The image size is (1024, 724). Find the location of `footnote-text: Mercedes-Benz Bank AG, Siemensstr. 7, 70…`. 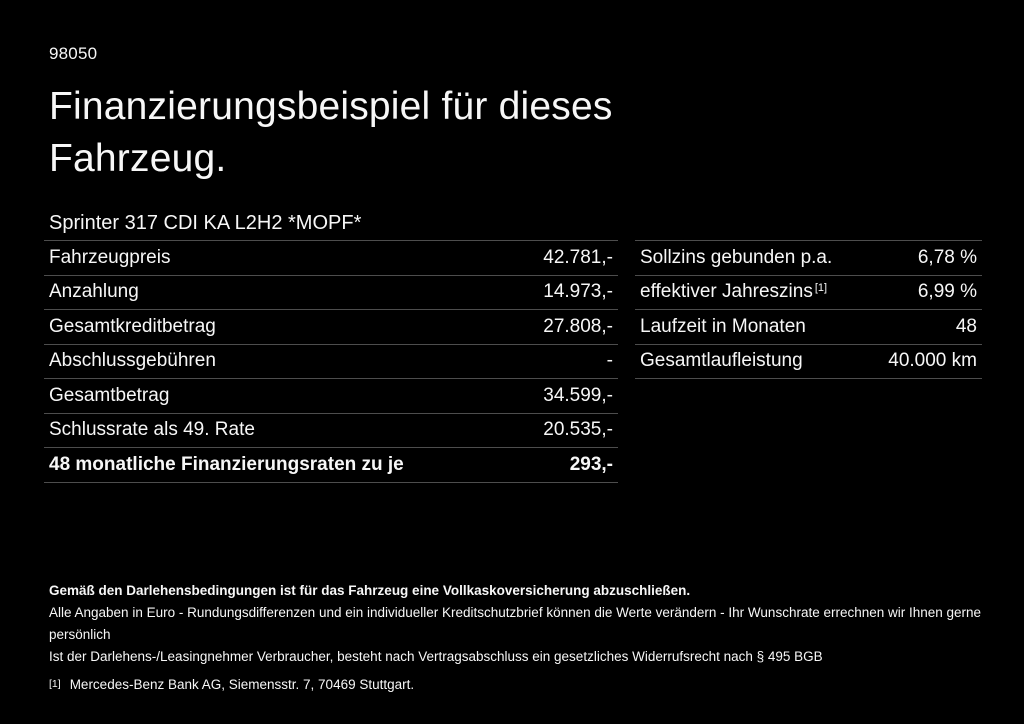

footnote-text: Mercedes-Benz Bank AG, Siemensstr. 7, 70… is located at coordinates (242, 684).